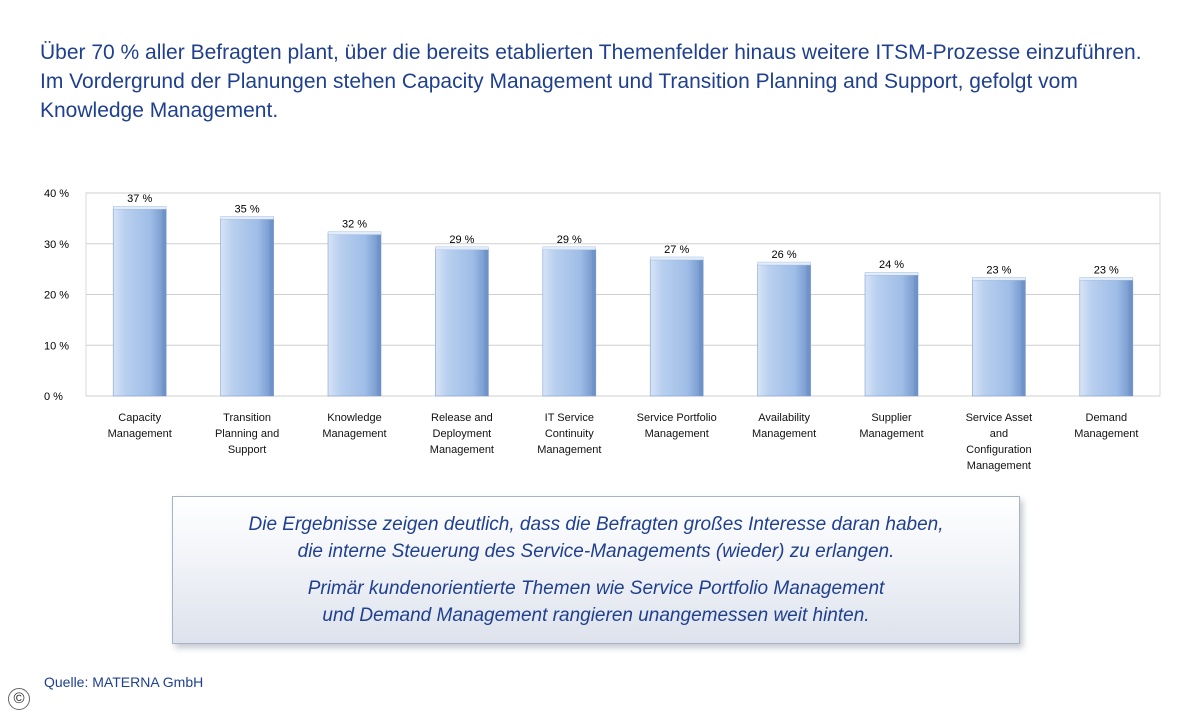 The image size is (1200, 720). Describe the element at coordinates (139, 199) in the screenshot. I see `bar-value-label: 37 %` at that location.